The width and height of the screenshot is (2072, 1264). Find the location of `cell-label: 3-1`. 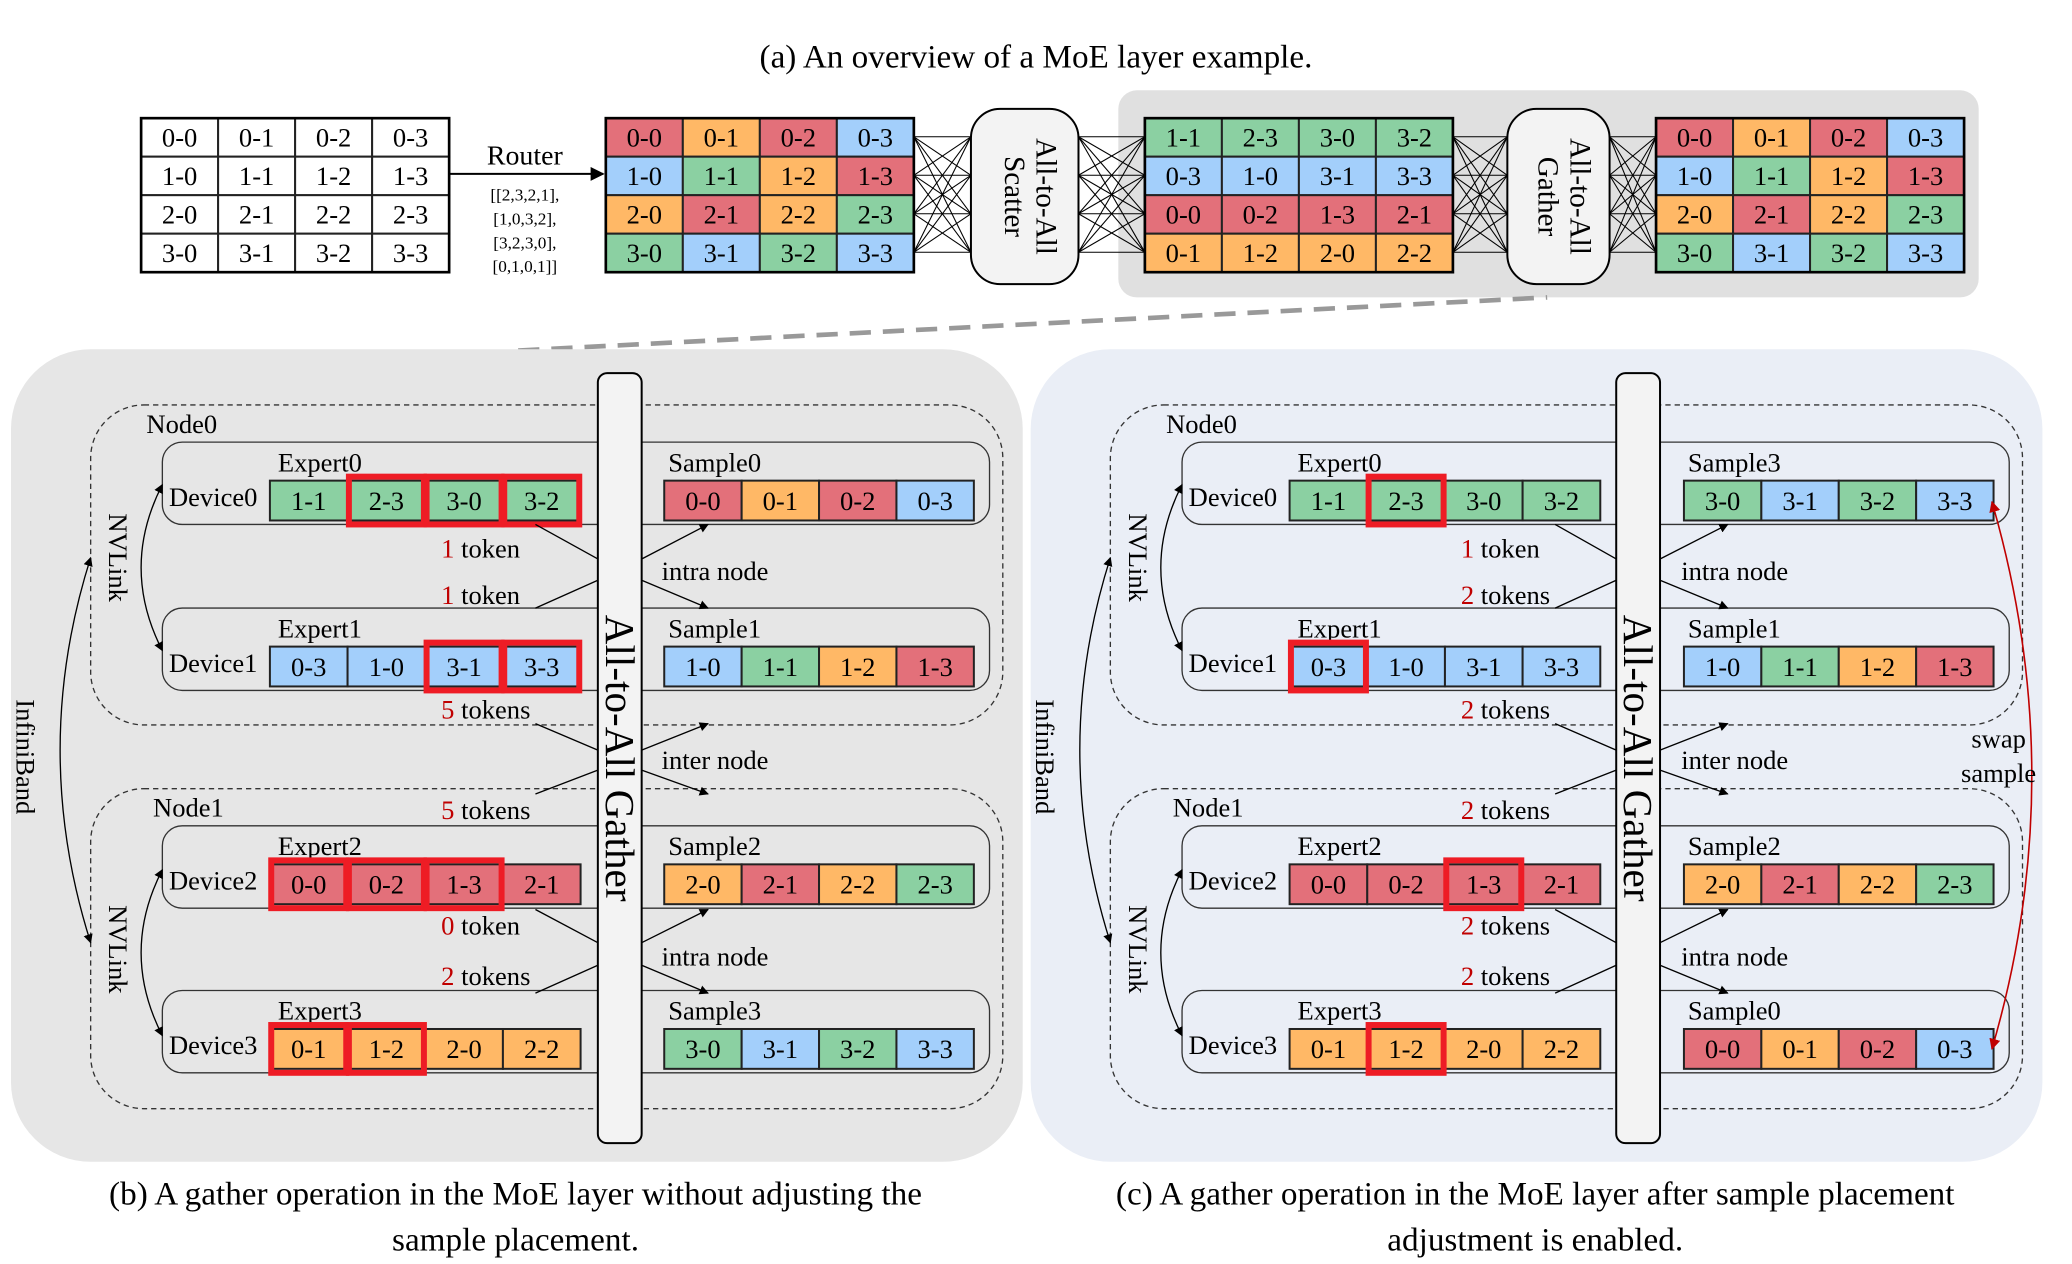

cell-label: 3-1 is located at coordinates (463, 667).